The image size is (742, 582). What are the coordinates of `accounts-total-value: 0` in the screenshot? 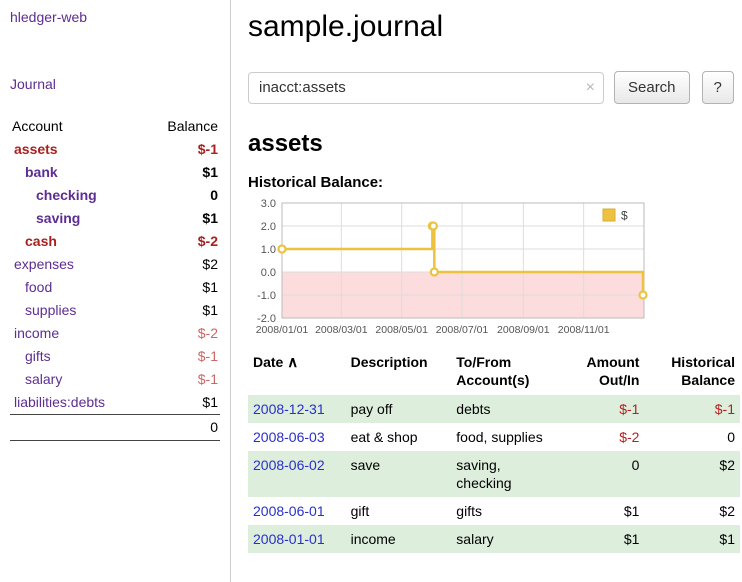 It's located at (115, 427).